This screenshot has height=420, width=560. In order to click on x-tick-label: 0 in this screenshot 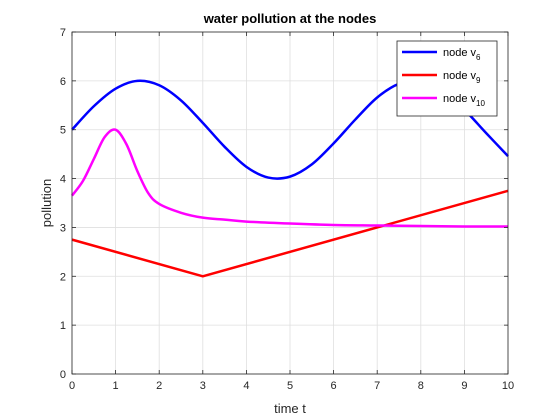, I will do `click(72, 386)`.